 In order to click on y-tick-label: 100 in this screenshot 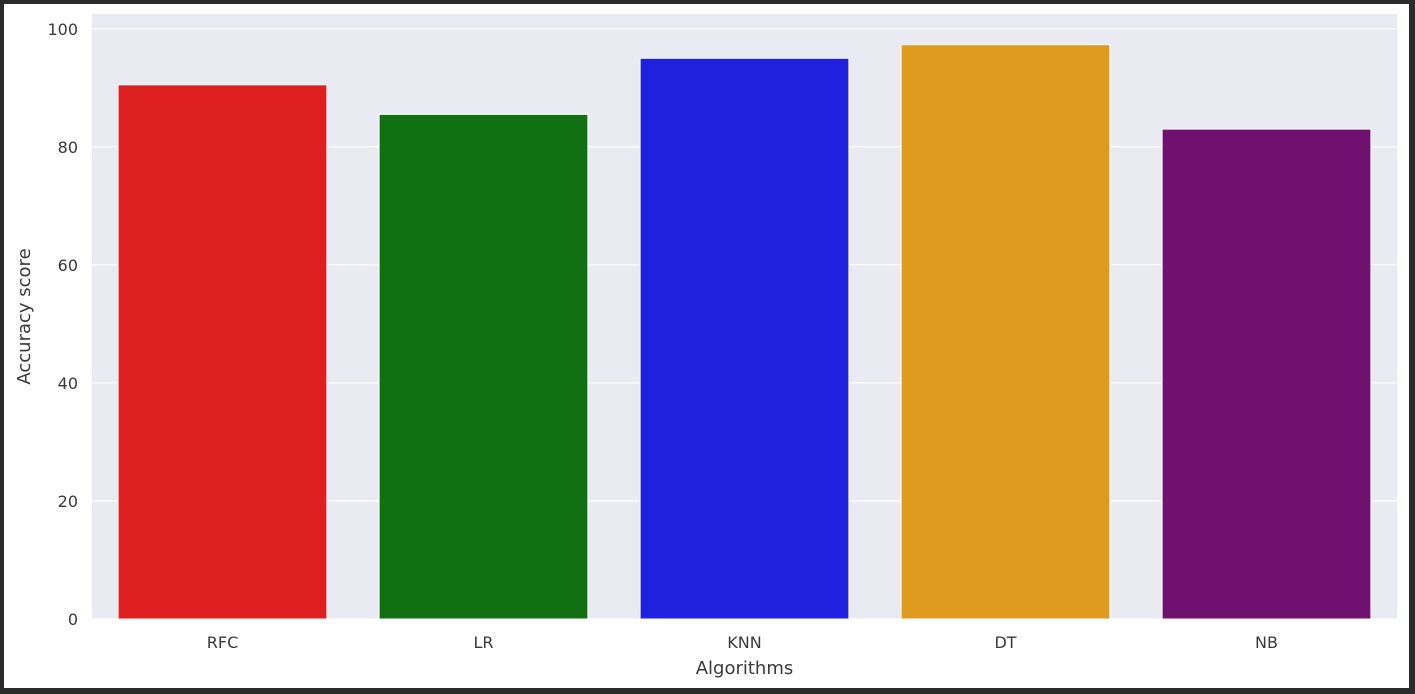, I will do `click(62, 29)`.